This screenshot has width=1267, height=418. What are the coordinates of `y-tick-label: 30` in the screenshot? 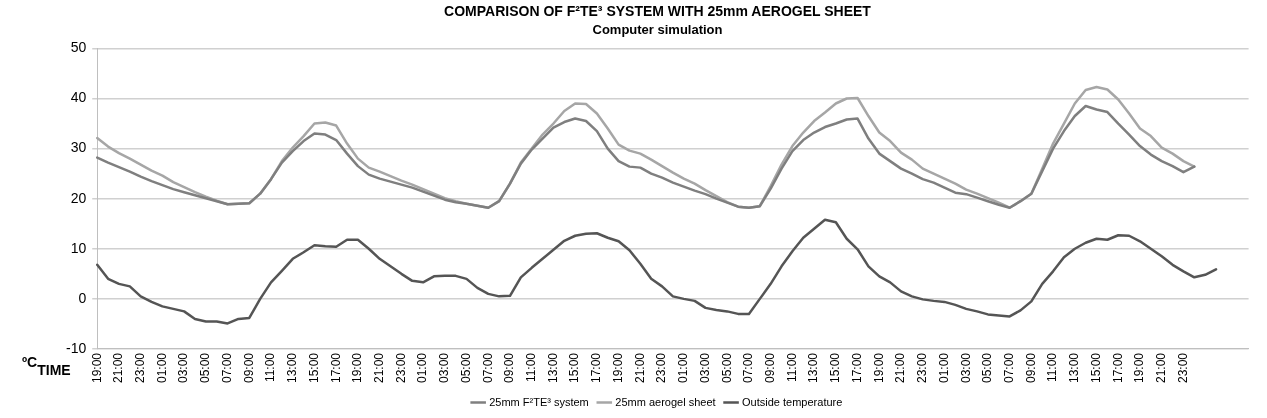 It's located at (78, 147).